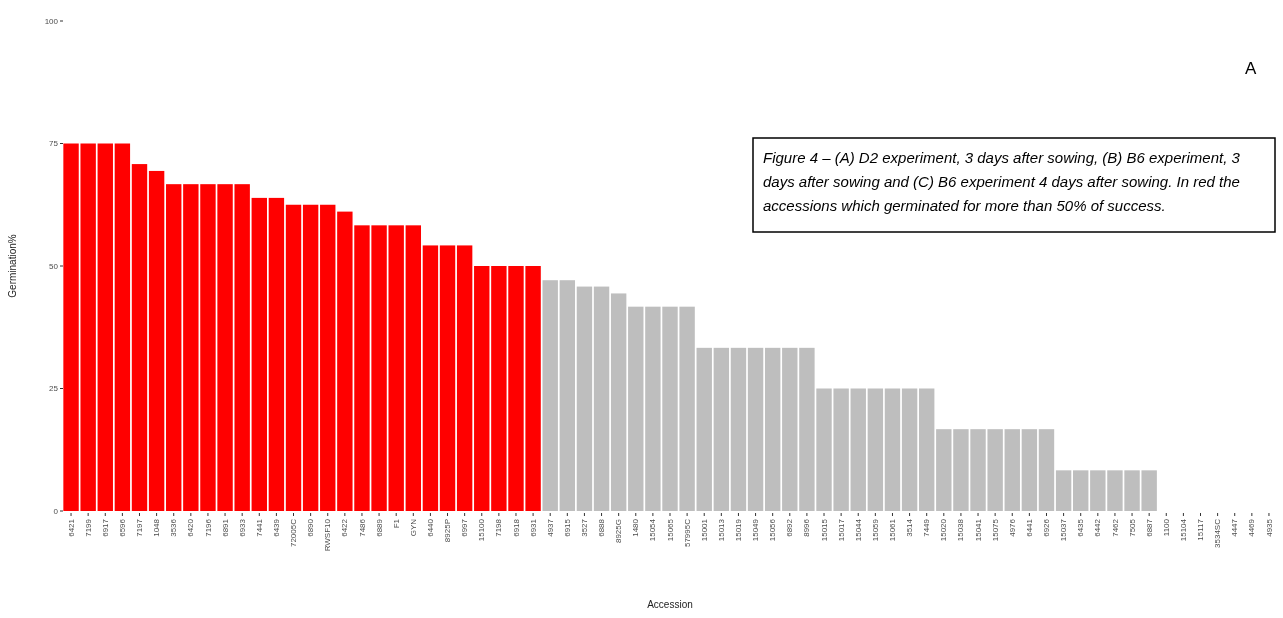 Image resolution: width=1283 pixels, height=618 pixels. What do you see at coordinates (670, 604) in the screenshot?
I see `x-axis-title: Accession` at bounding box center [670, 604].